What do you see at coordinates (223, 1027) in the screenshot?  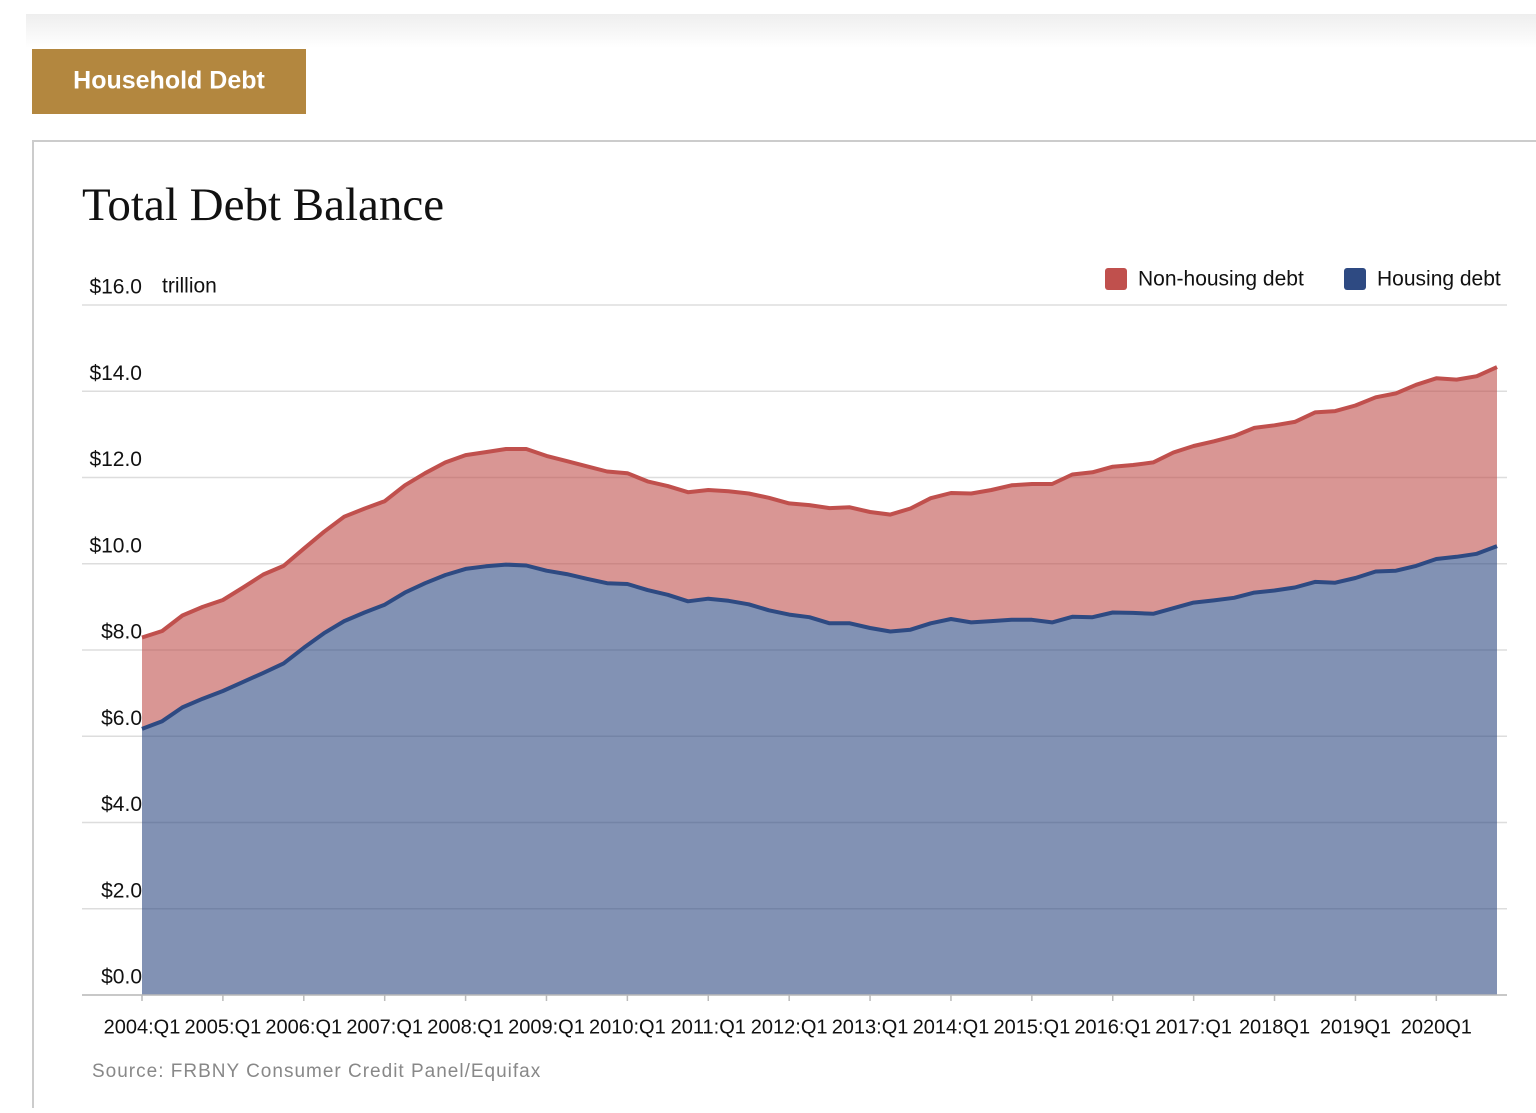 I see `x-tick-label: 2005:Q1` at bounding box center [223, 1027].